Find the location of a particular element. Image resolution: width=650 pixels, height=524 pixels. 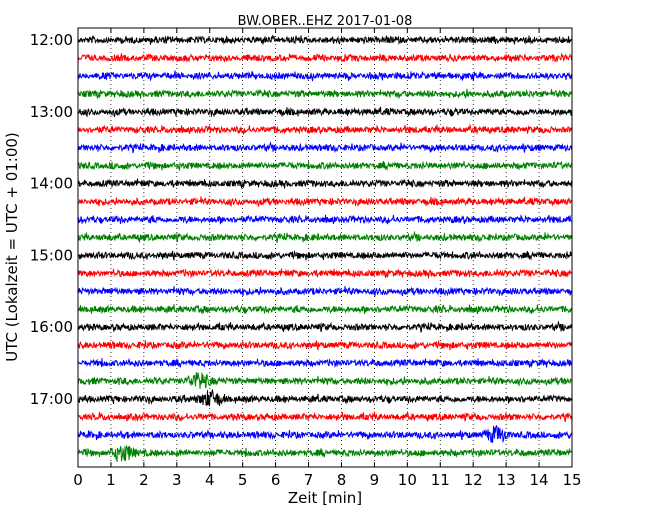

y-tick-label: 13:00 is located at coordinates (51, 112).